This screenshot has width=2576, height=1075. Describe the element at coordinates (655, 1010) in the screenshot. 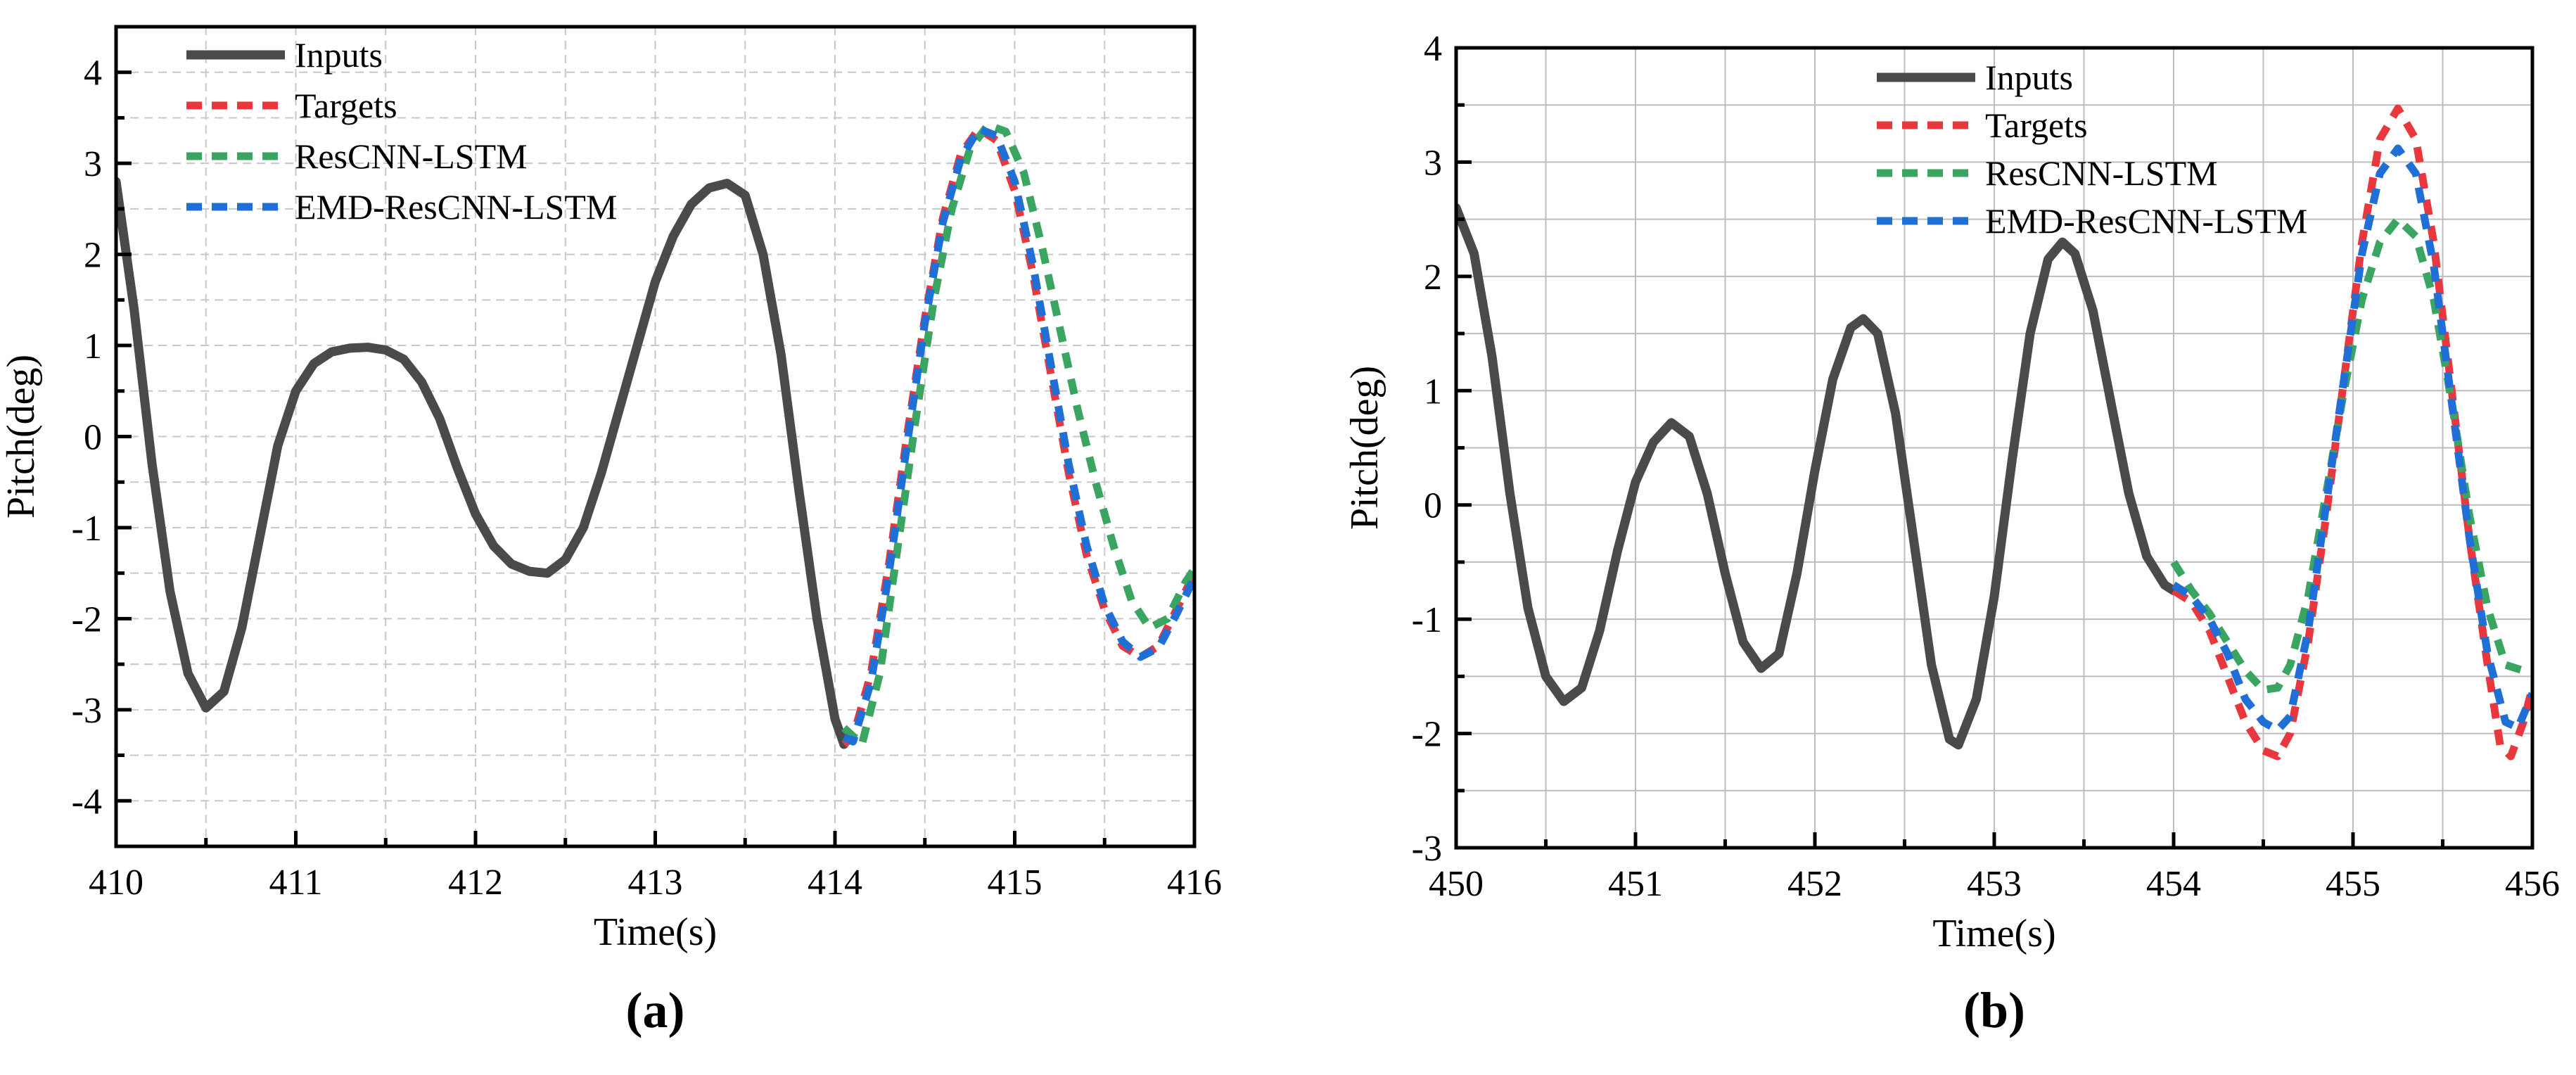

I see `panel-label: (a)` at that location.